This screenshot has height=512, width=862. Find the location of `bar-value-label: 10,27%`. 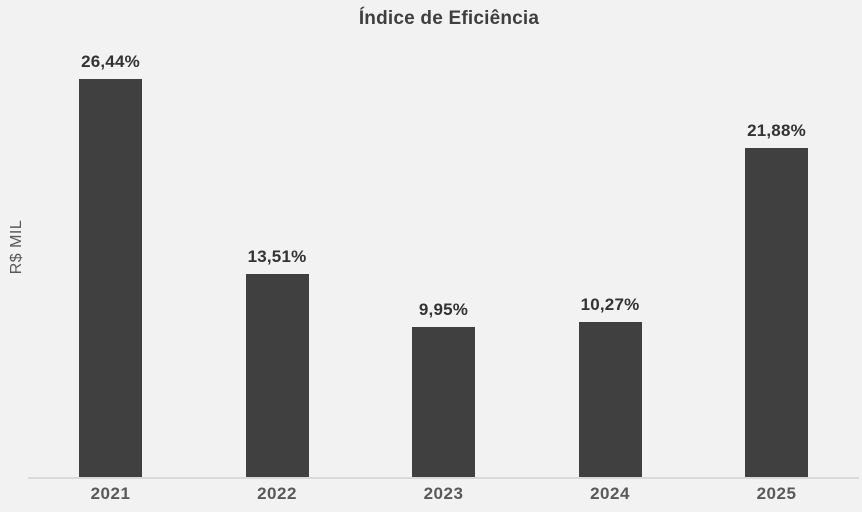

bar-value-label: 10,27% is located at coordinates (610, 305).